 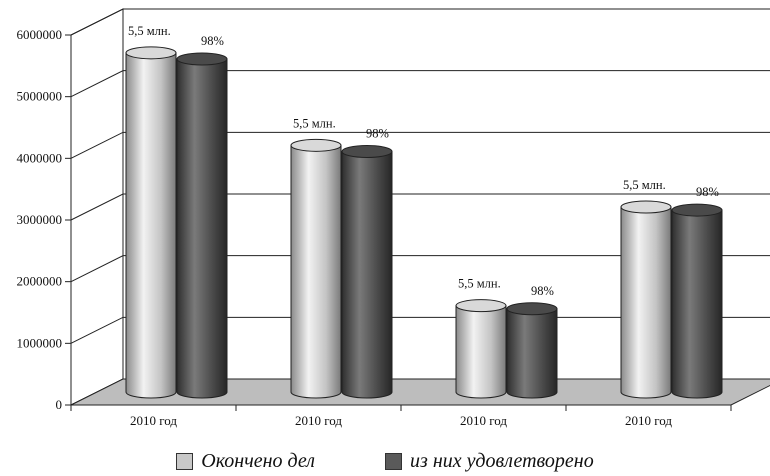 What do you see at coordinates (40, 34) in the screenshot?
I see `y-tick-label: 6000000` at bounding box center [40, 34].